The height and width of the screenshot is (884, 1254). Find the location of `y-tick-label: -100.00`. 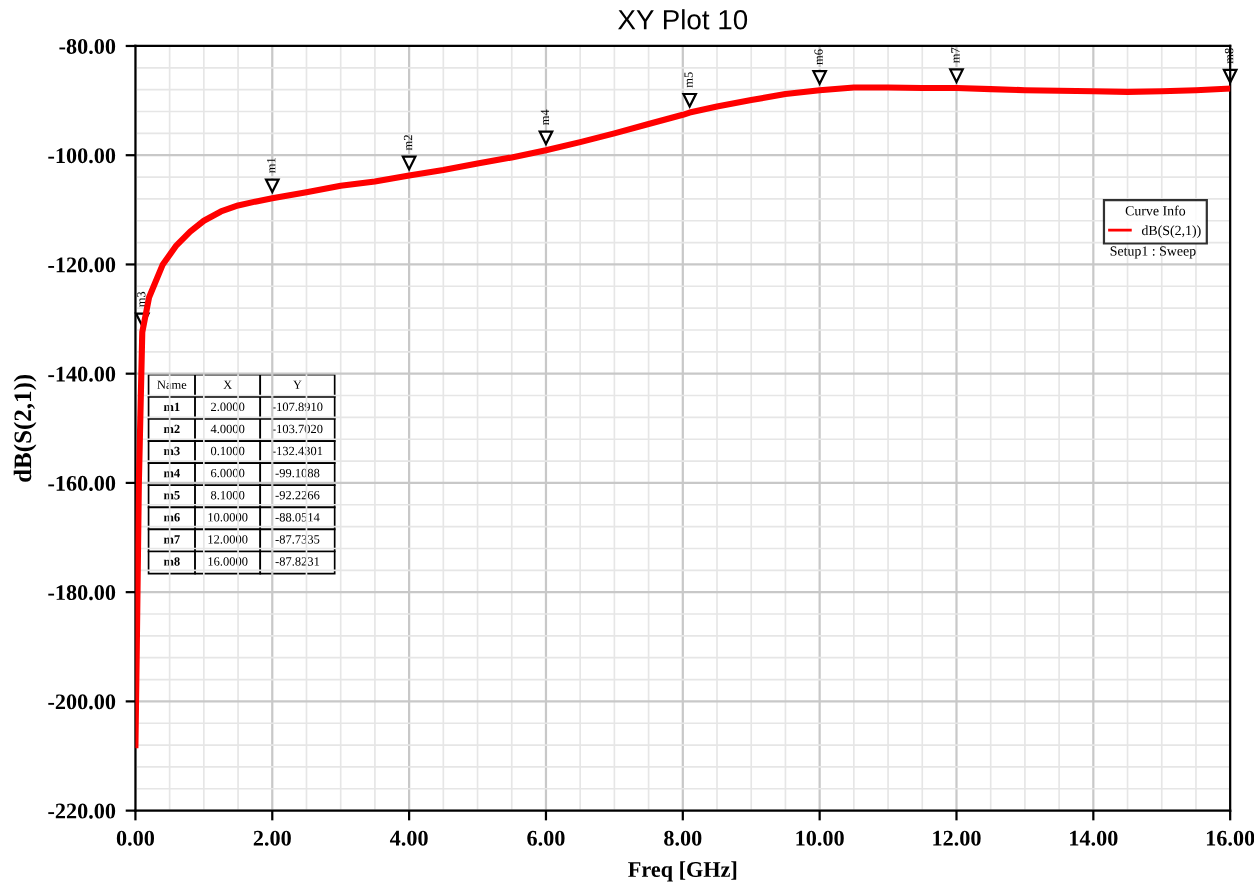

y-tick-label: -100.00 is located at coordinates (82, 156).